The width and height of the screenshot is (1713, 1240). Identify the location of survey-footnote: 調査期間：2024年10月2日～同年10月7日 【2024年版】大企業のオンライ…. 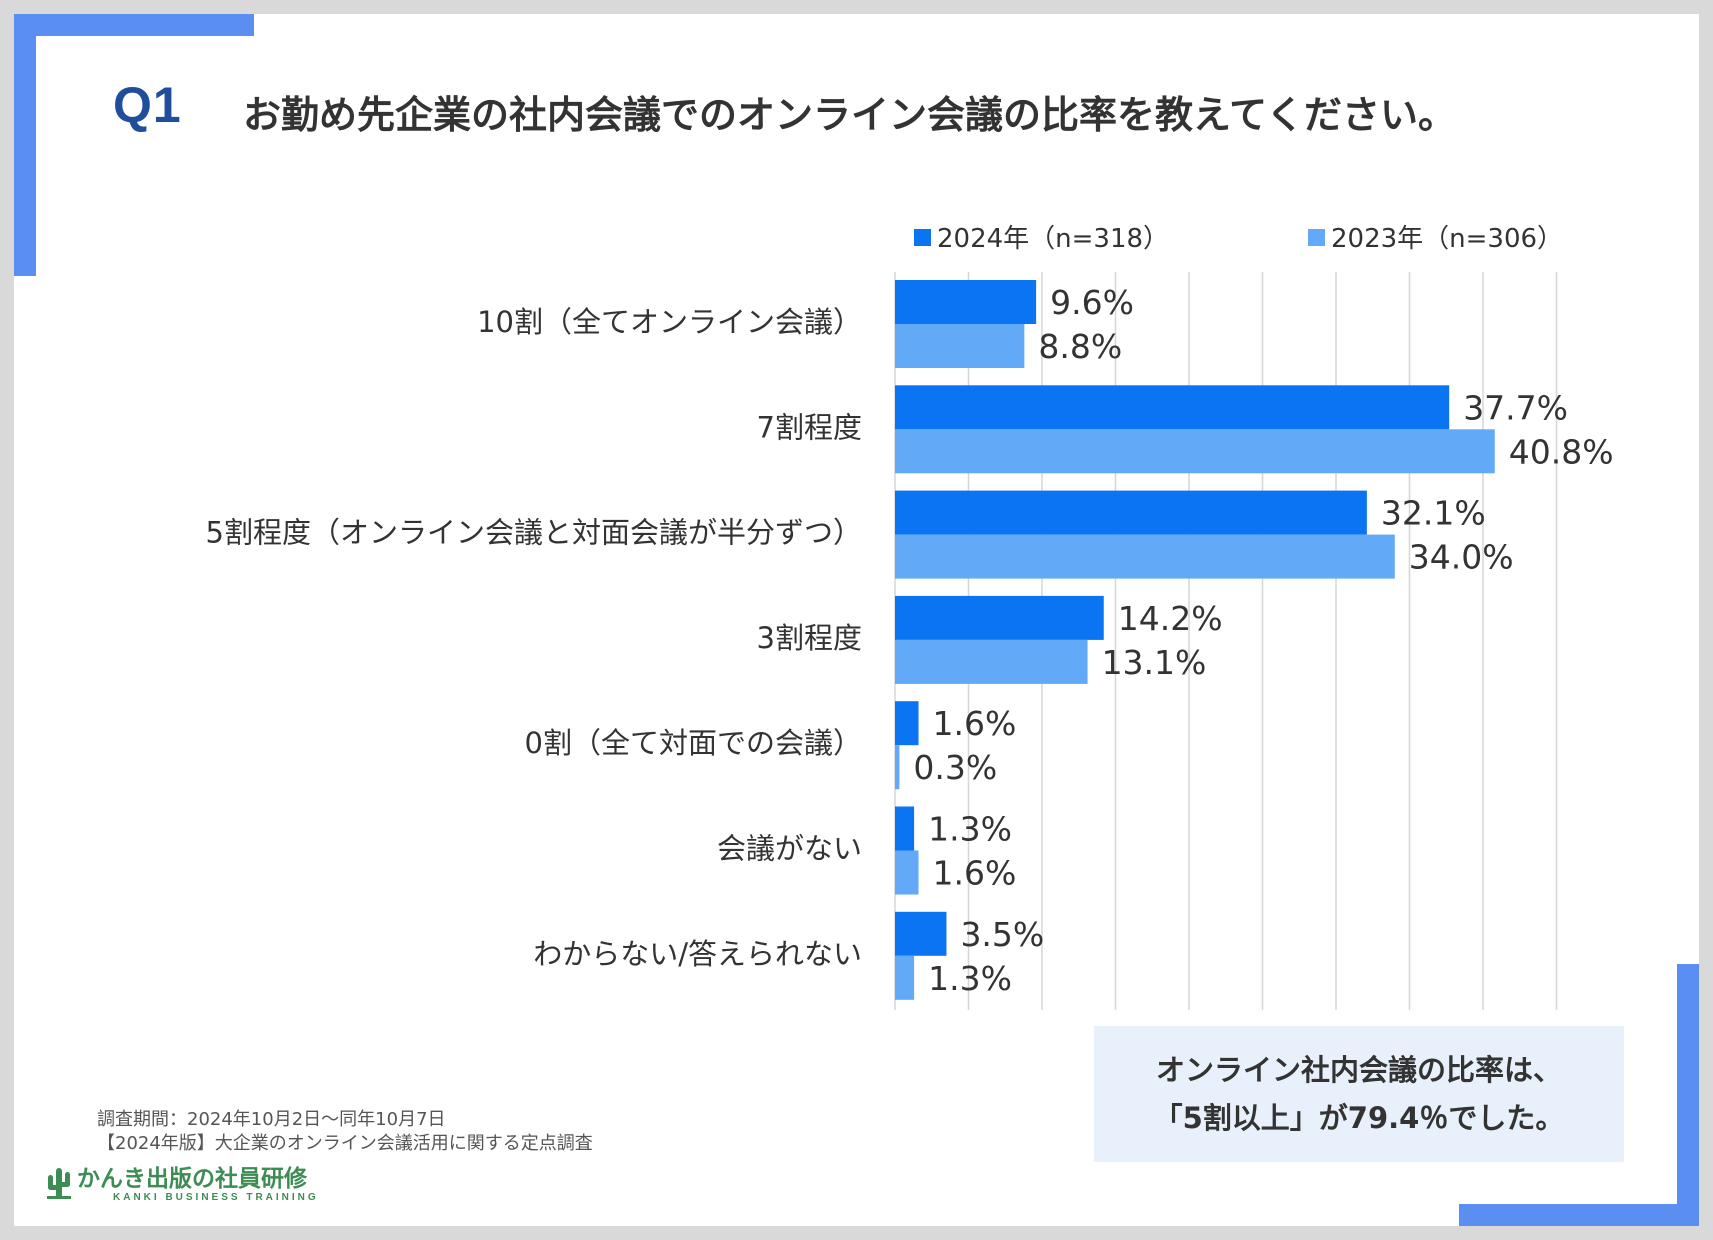
(345, 1132).